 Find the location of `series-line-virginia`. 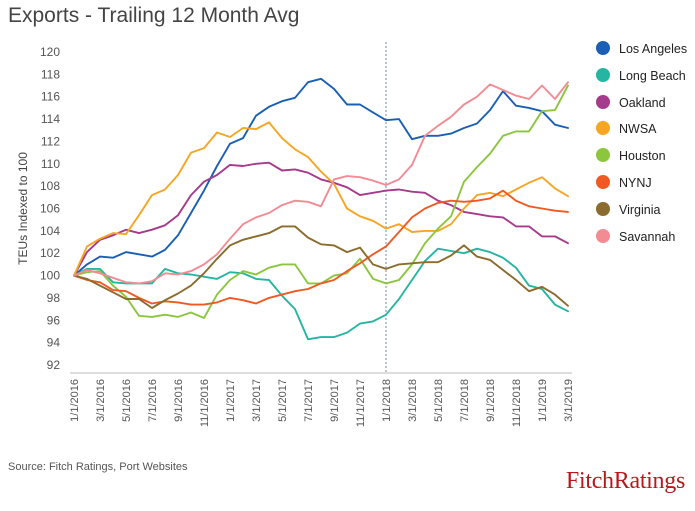

series-line-virginia is located at coordinates (321, 267).